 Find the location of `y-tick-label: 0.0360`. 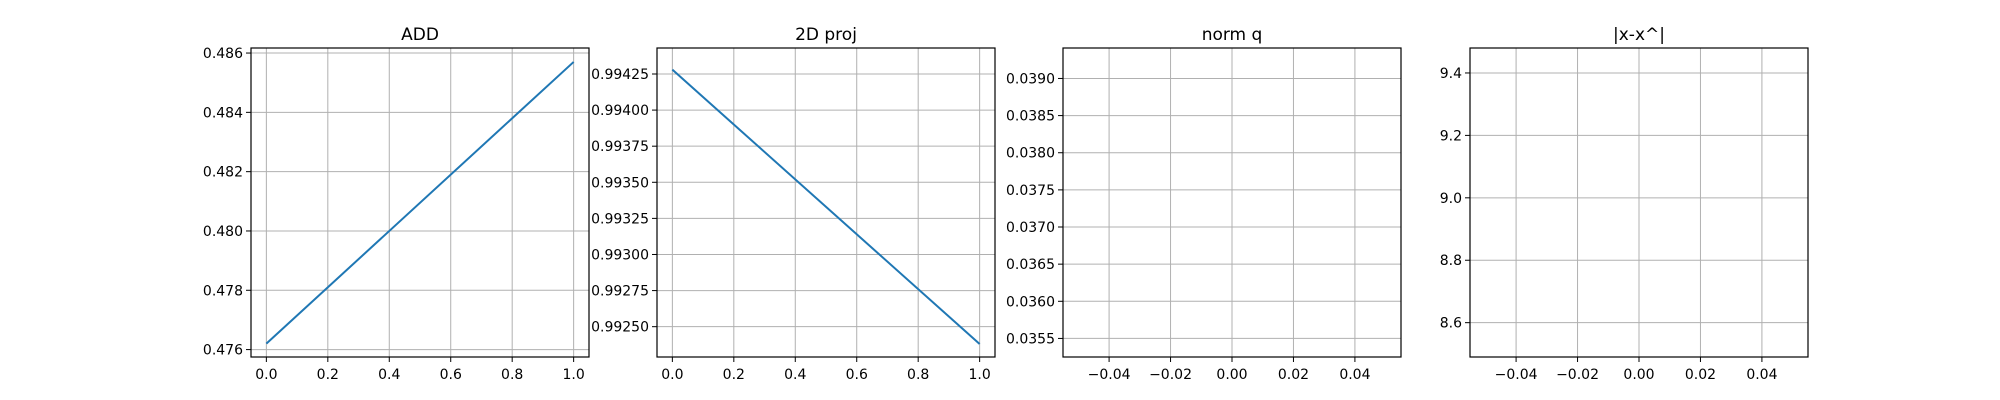

y-tick-label: 0.0360 is located at coordinates (1030, 302).